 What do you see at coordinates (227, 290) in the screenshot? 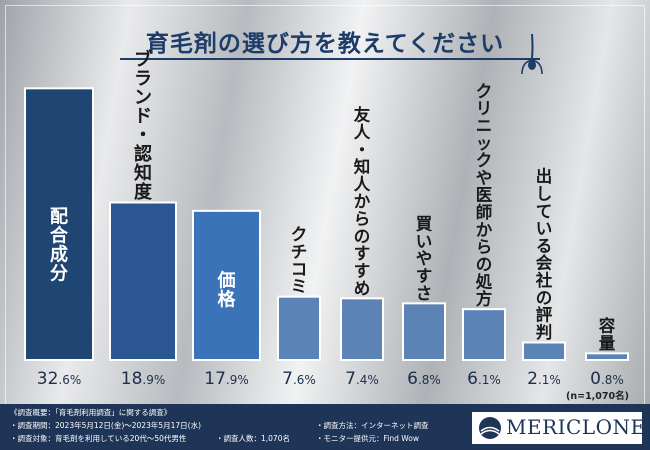
I see `category-label: 価格` at bounding box center [227, 290].